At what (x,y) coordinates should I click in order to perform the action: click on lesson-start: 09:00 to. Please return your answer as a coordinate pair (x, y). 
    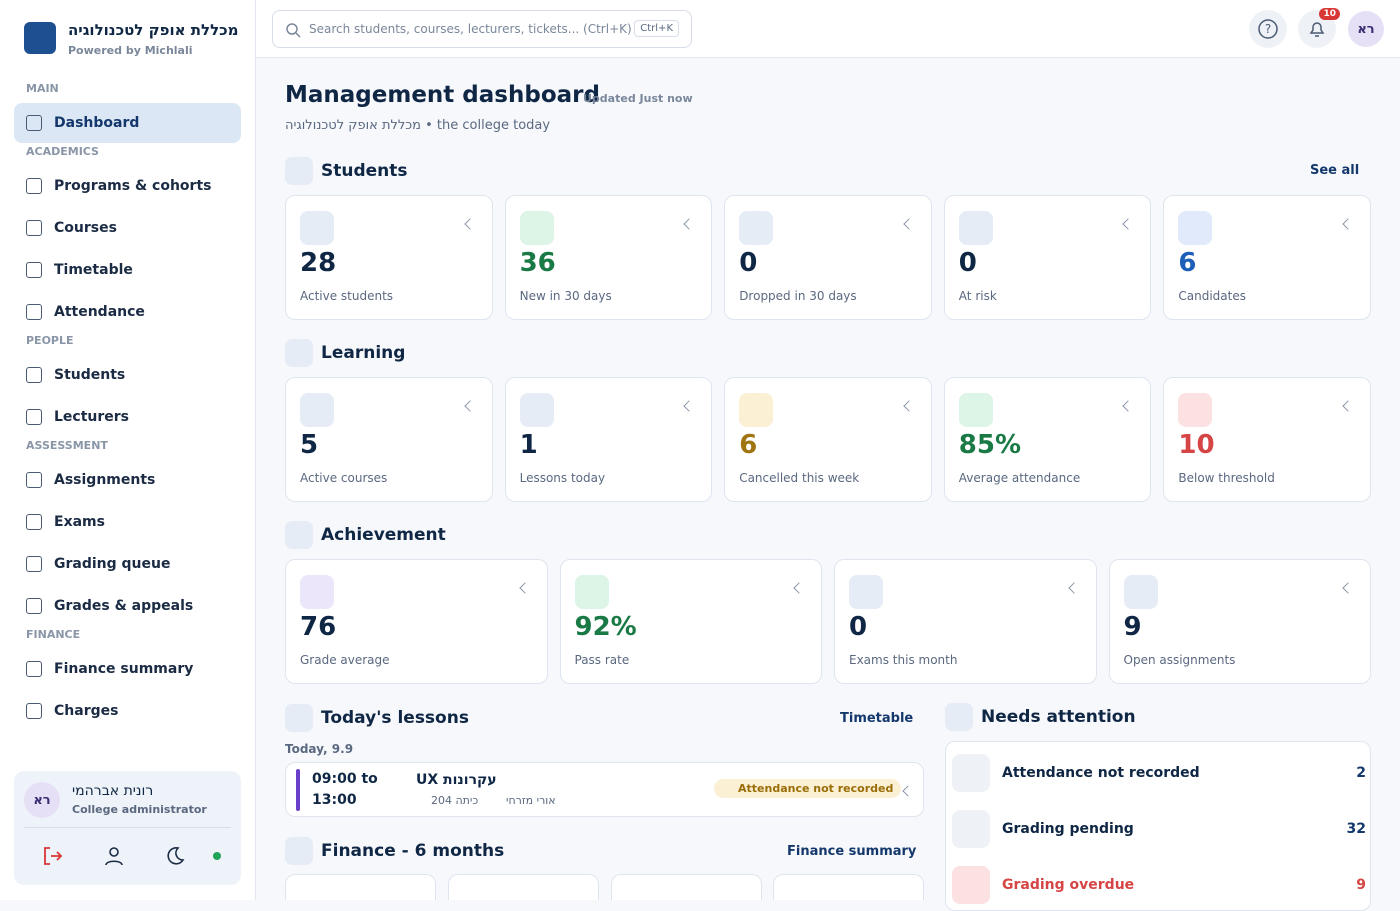
    Looking at the image, I should click on (345, 779).